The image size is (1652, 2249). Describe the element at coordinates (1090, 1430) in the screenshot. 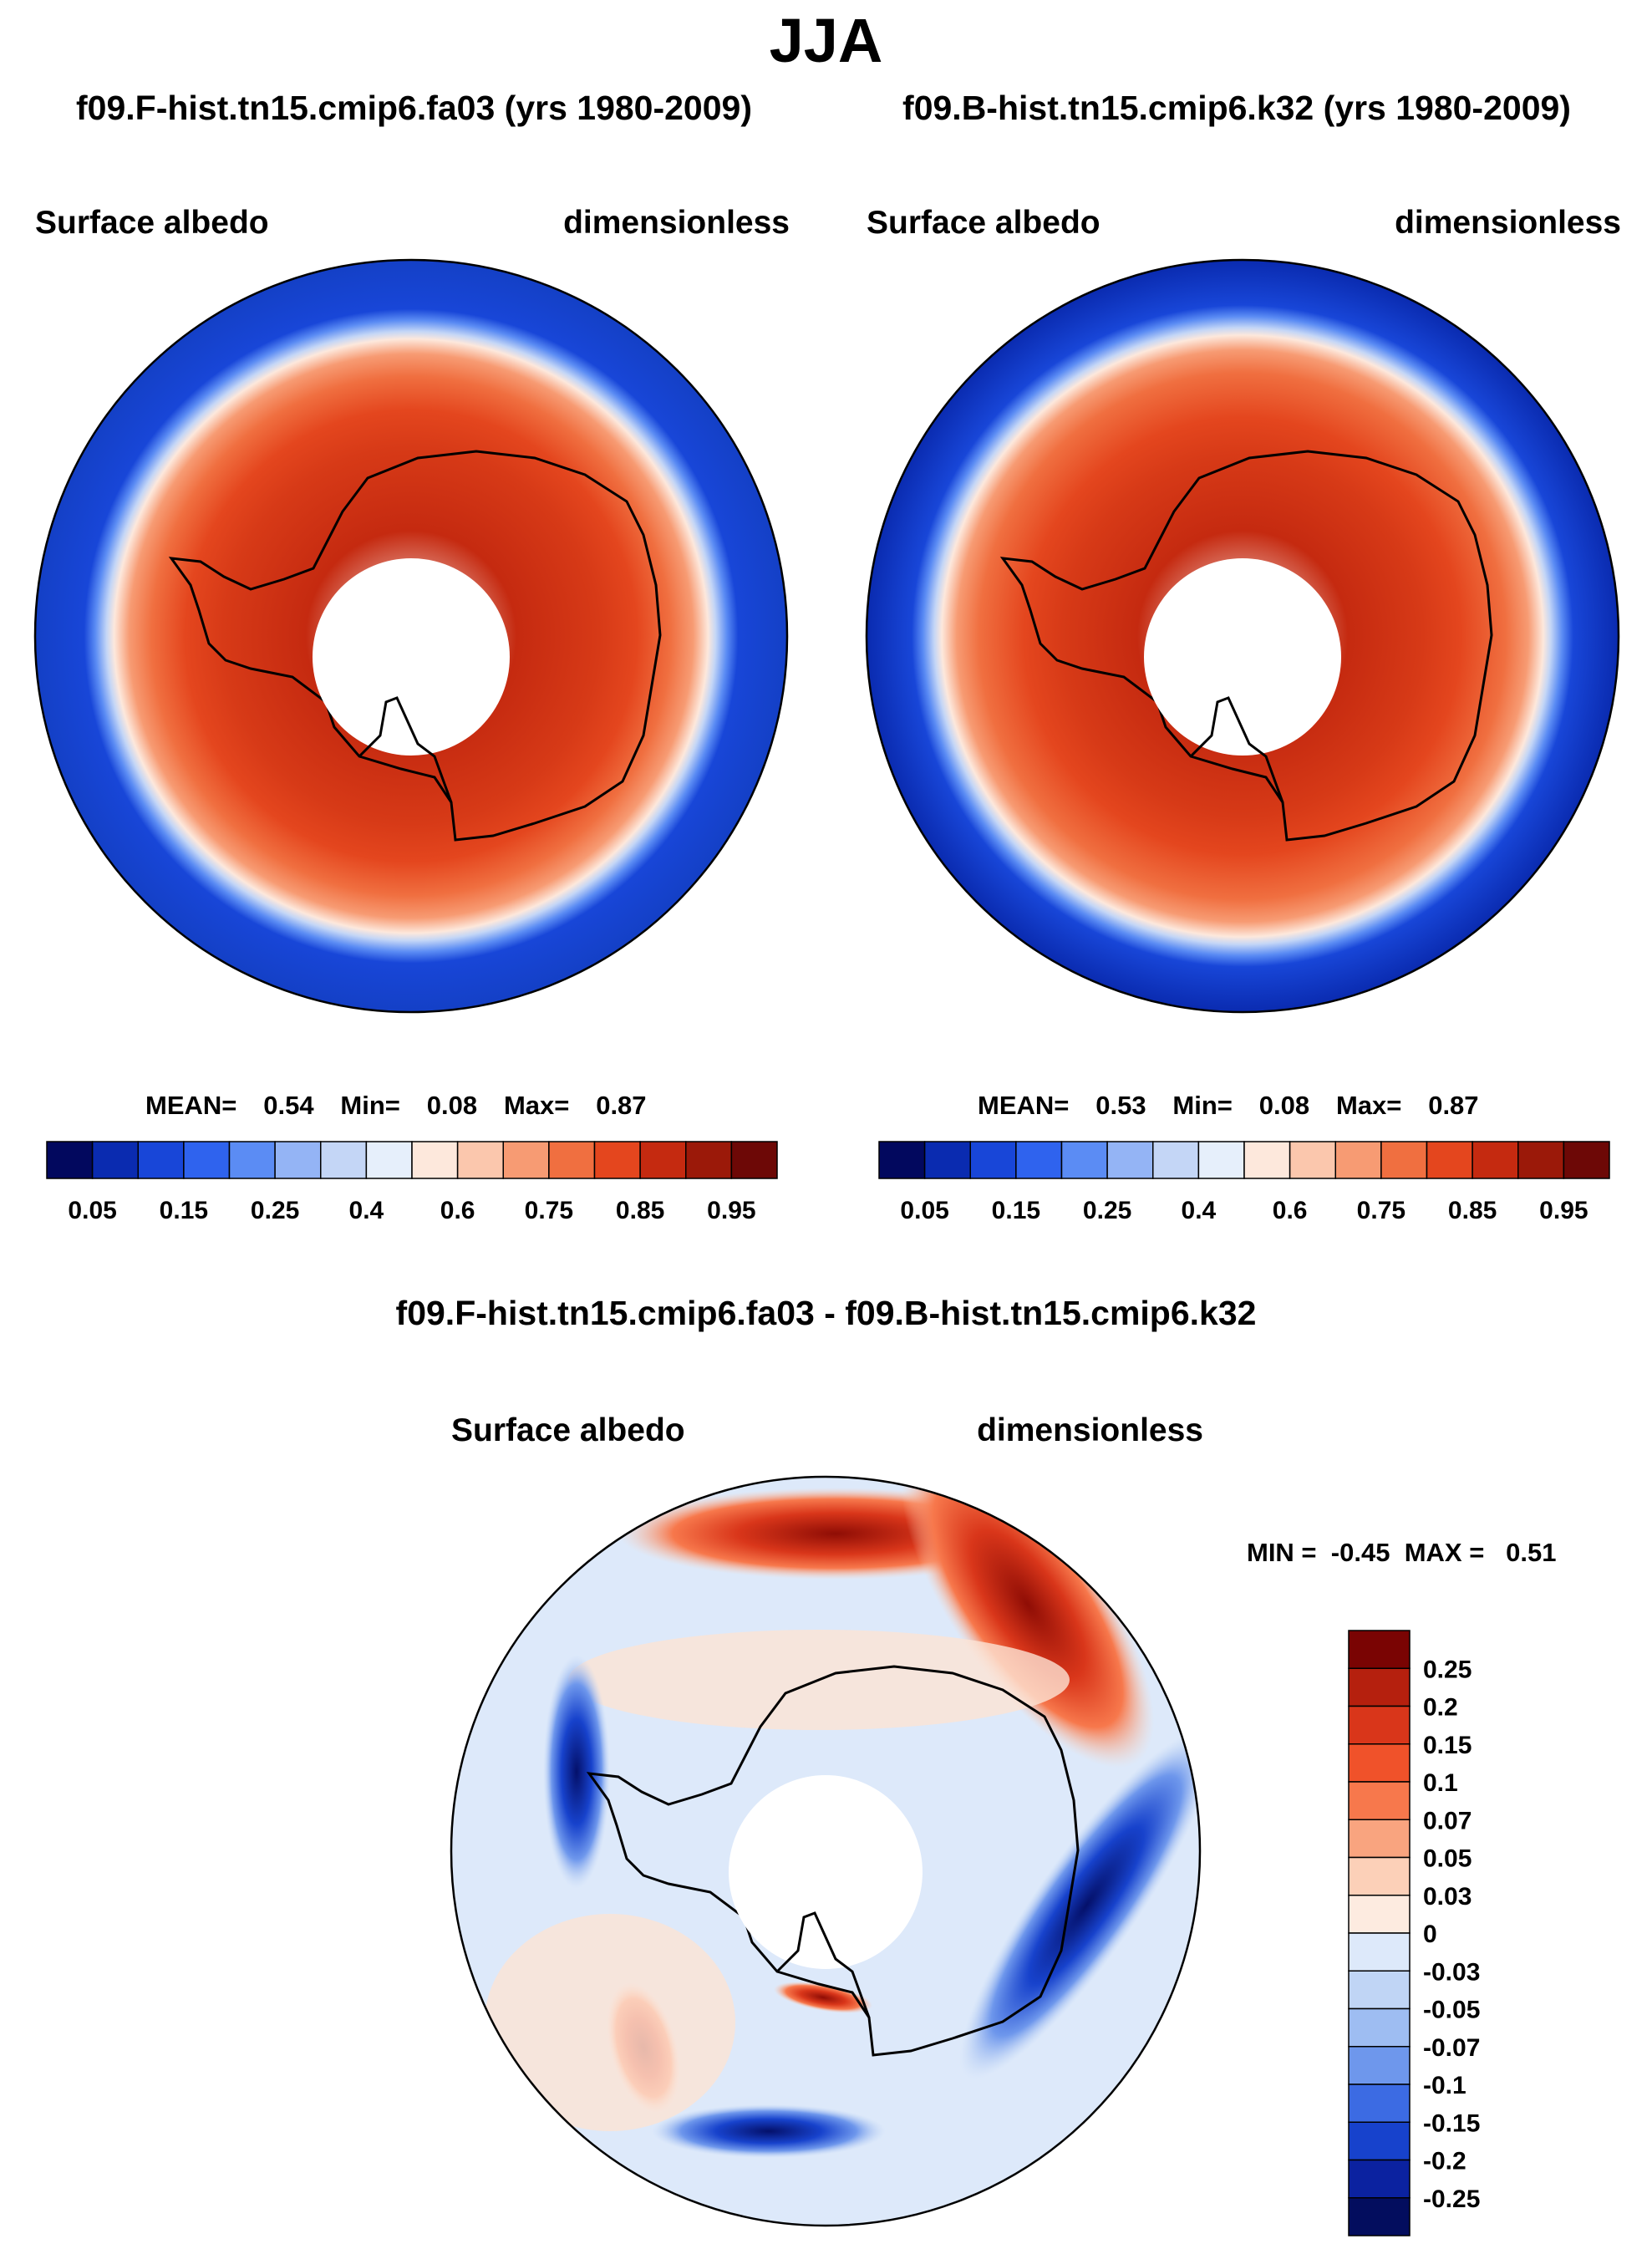

I see `panel3-units-label: dimensionless` at that location.